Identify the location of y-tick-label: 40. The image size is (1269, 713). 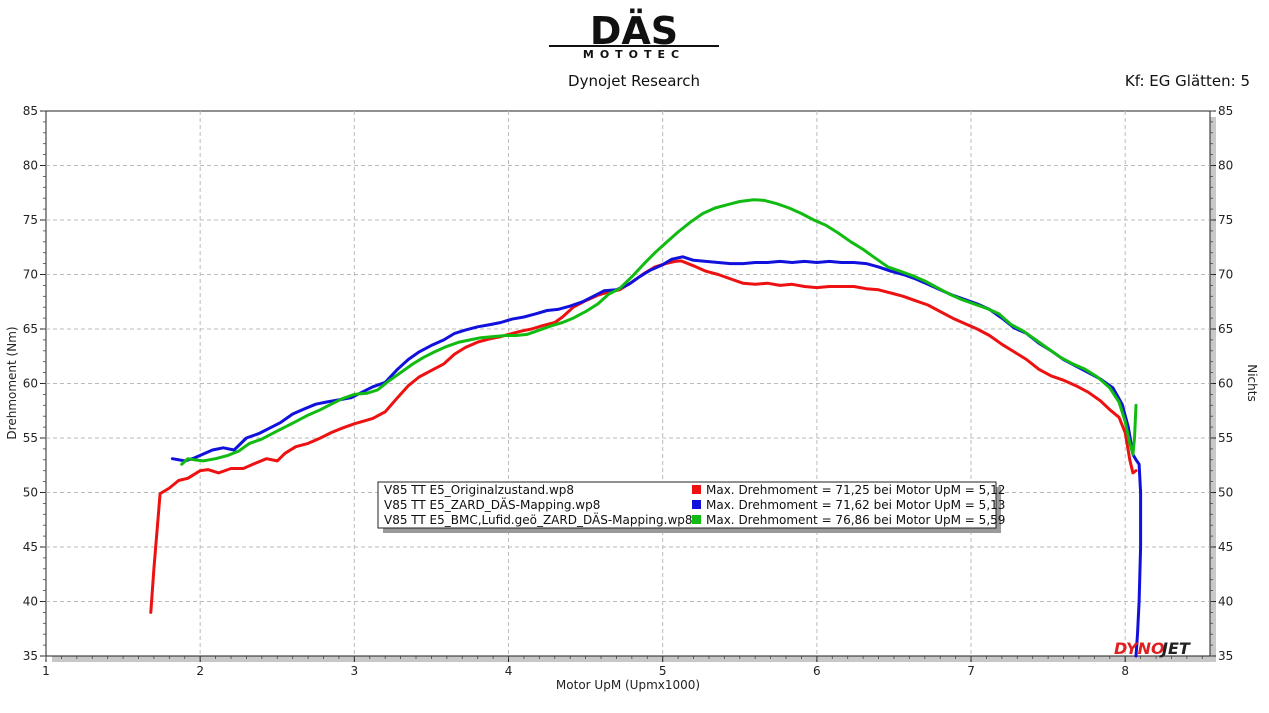
(30, 602).